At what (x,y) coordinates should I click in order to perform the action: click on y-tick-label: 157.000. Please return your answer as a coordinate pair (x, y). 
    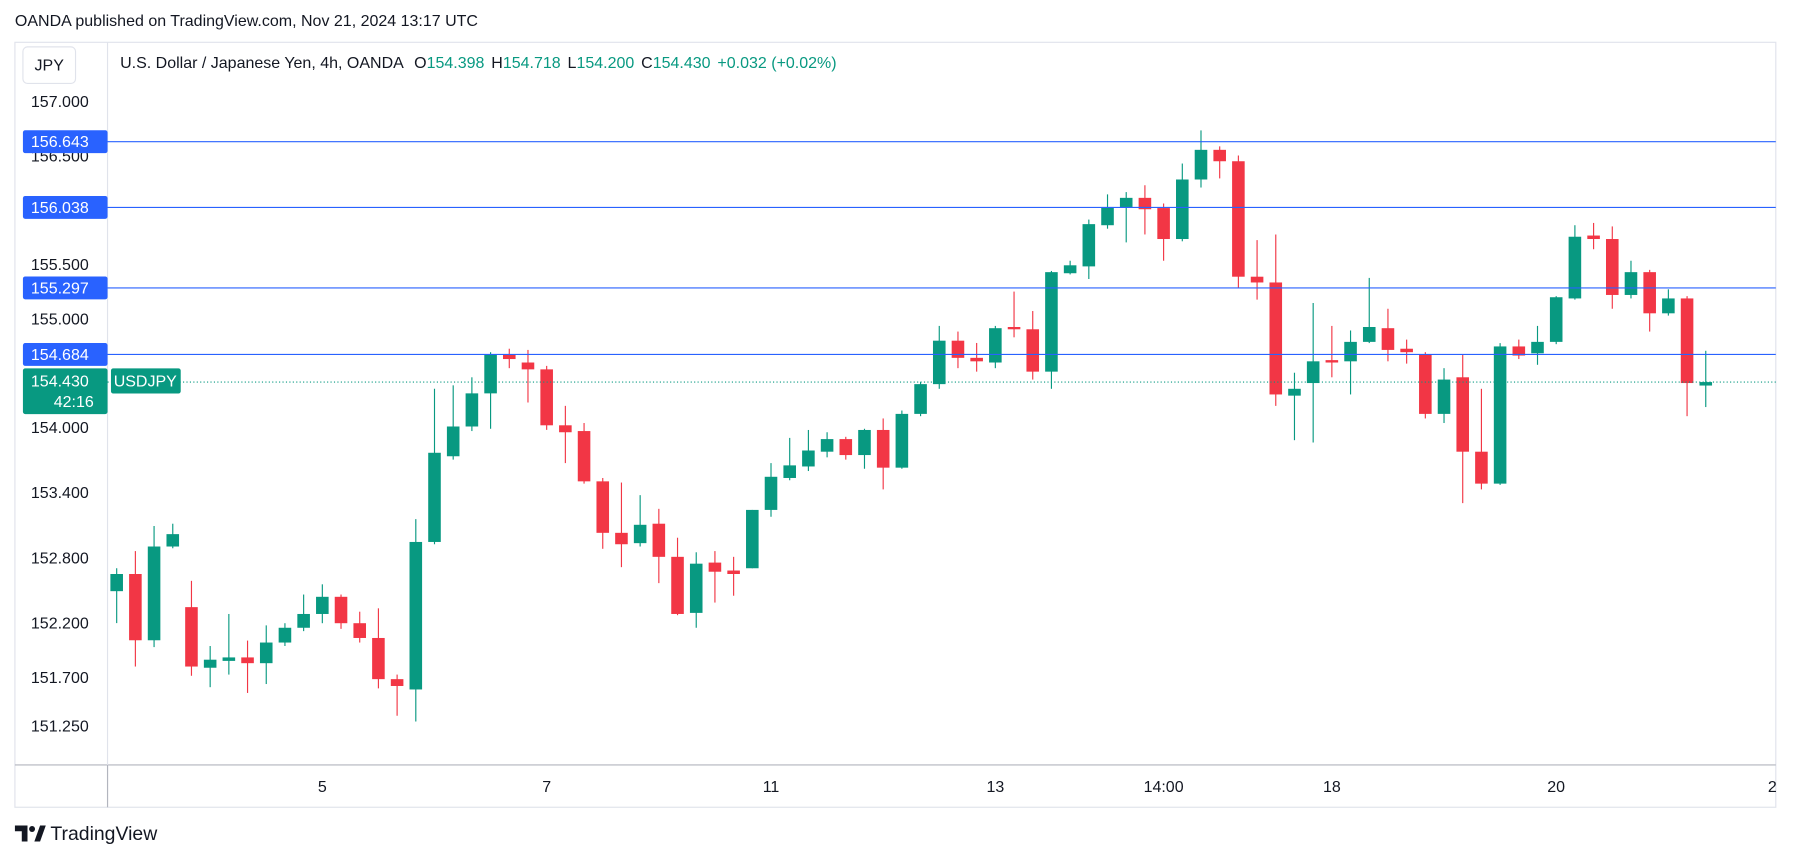
    Looking at the image, I should click on (60, 102).